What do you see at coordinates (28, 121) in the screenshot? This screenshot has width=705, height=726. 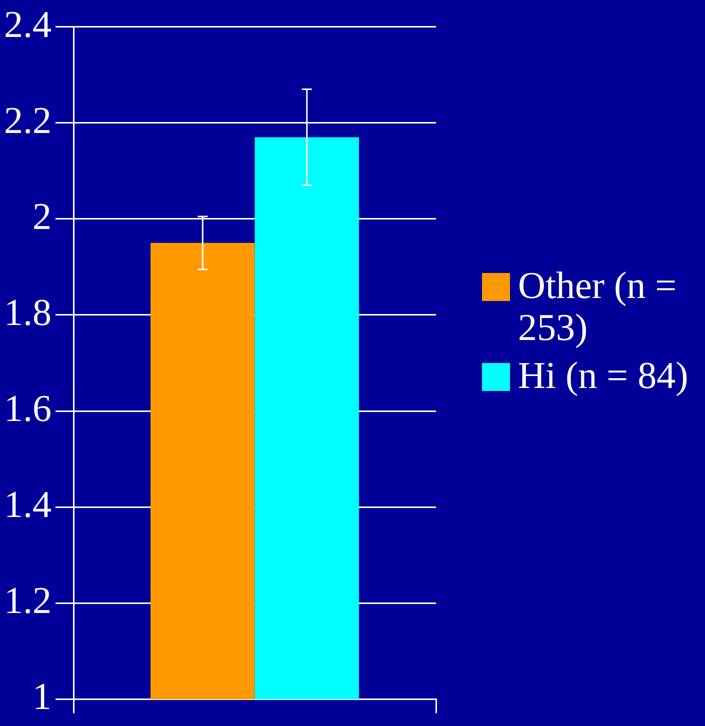 I see `y-tick-label: 2.2` at bounding box center [28, 121].